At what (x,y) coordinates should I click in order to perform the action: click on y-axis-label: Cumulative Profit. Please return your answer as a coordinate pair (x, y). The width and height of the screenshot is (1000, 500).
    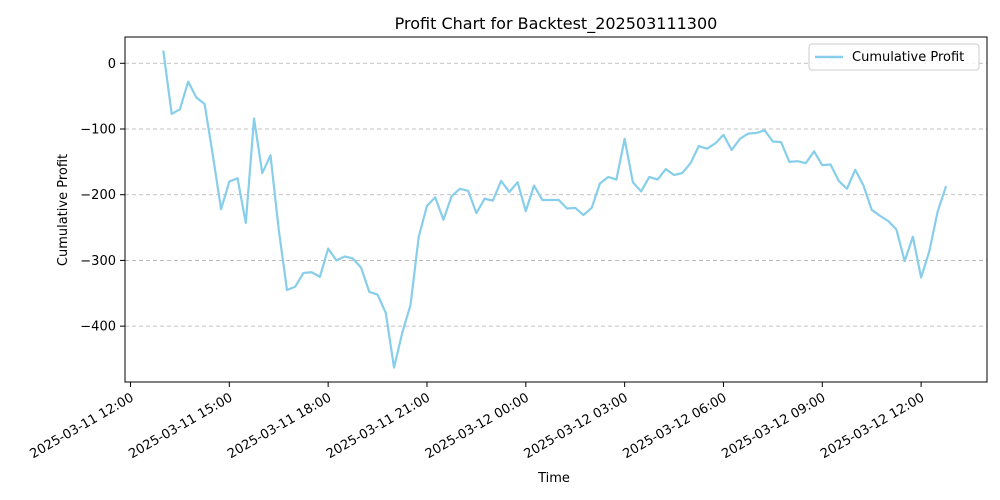
    Looking at the image, I should click on (63, 210).